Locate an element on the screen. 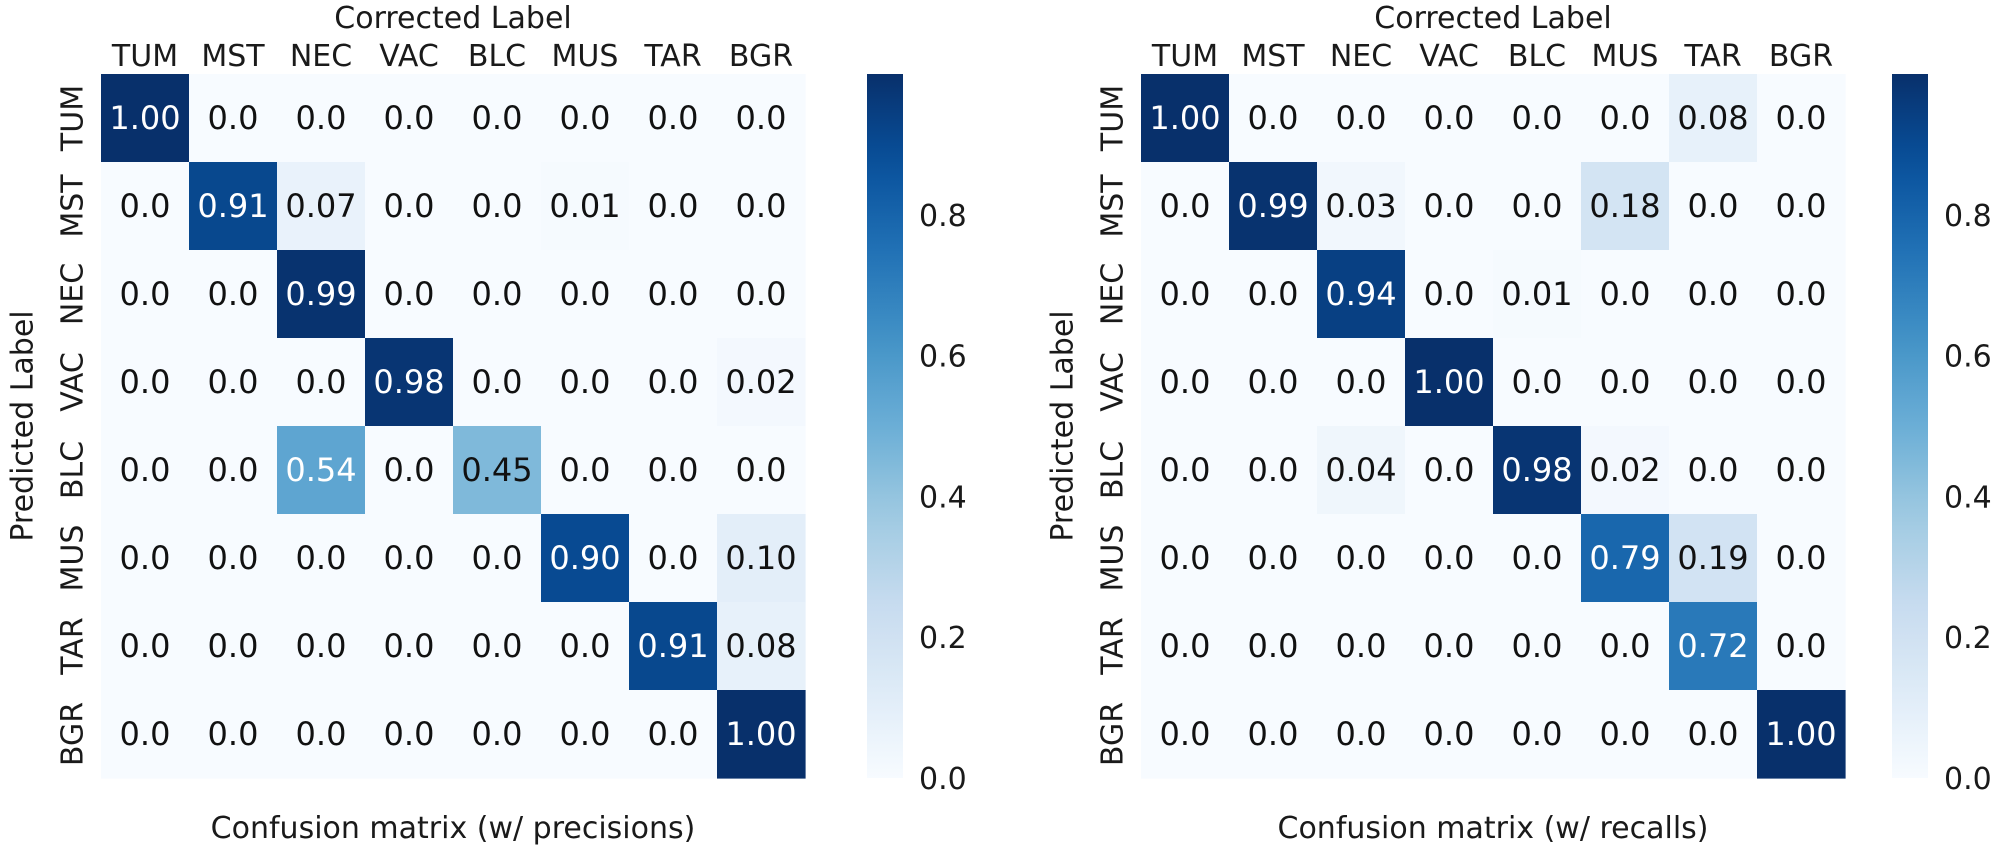 The height and width of the screenshot is (857, 2000). colorbar-tick-label: 0.0 is located at coordinates (943, 779).